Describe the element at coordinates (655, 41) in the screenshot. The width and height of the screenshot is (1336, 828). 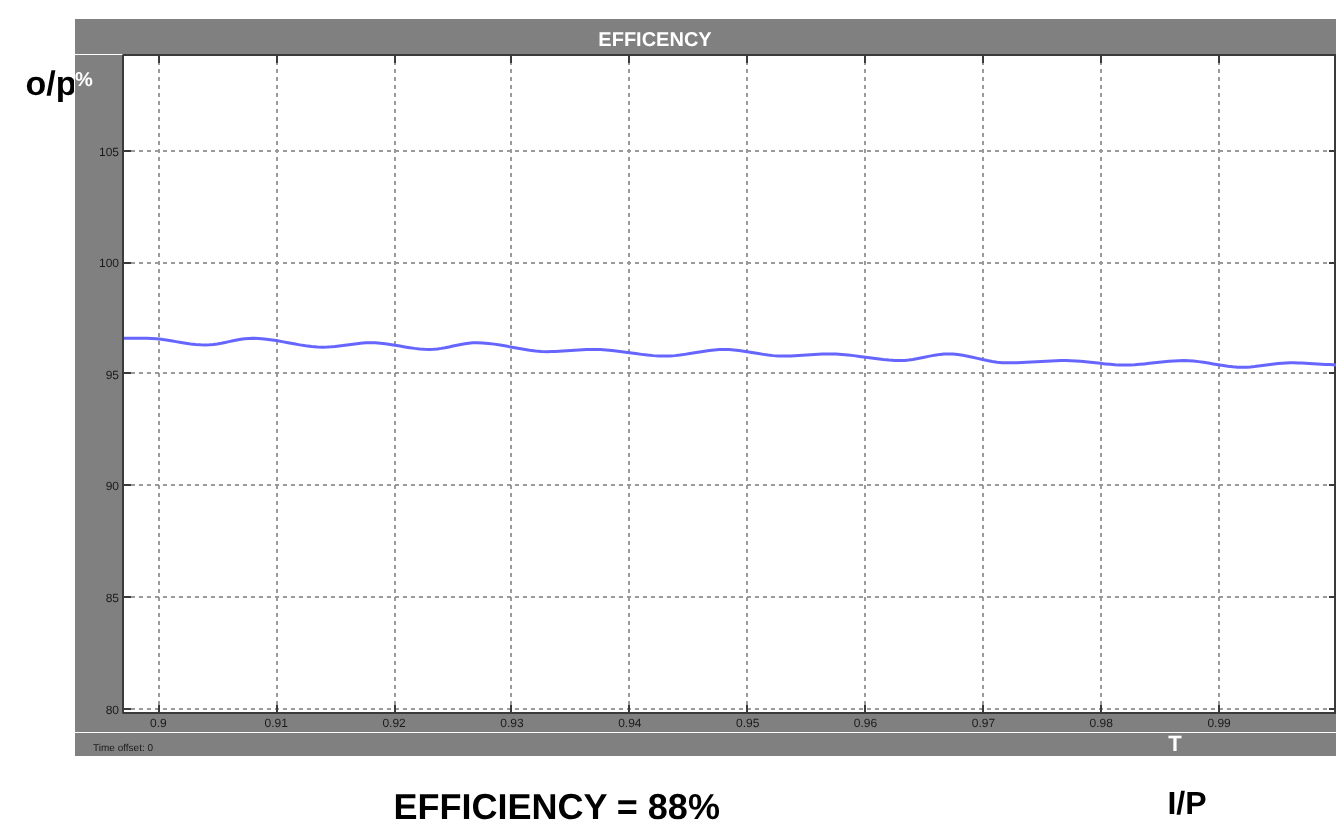
I see `chart-title: EFFICENCY` at that location.